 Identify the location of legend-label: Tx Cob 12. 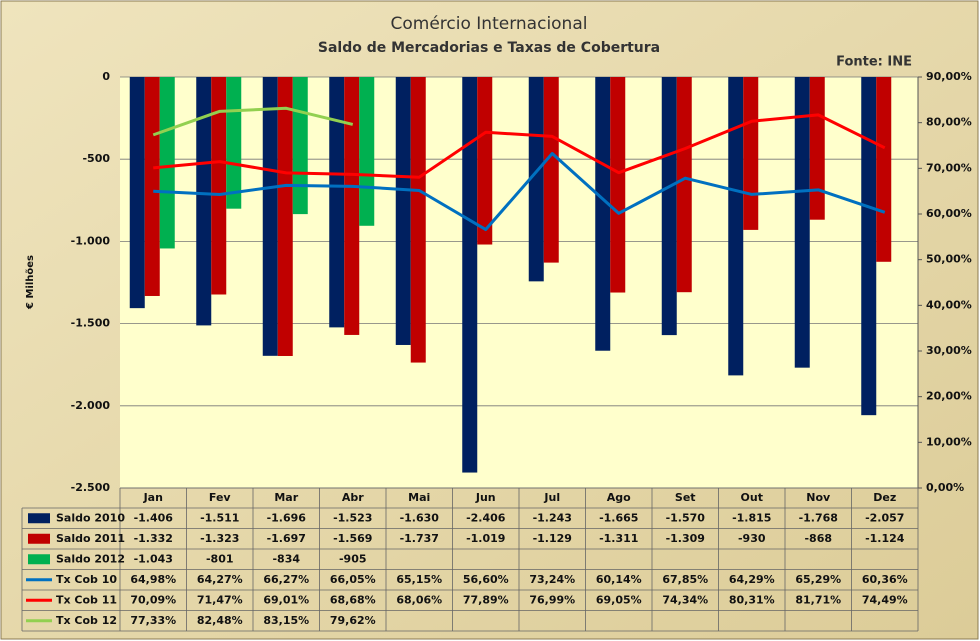
(86, 620).